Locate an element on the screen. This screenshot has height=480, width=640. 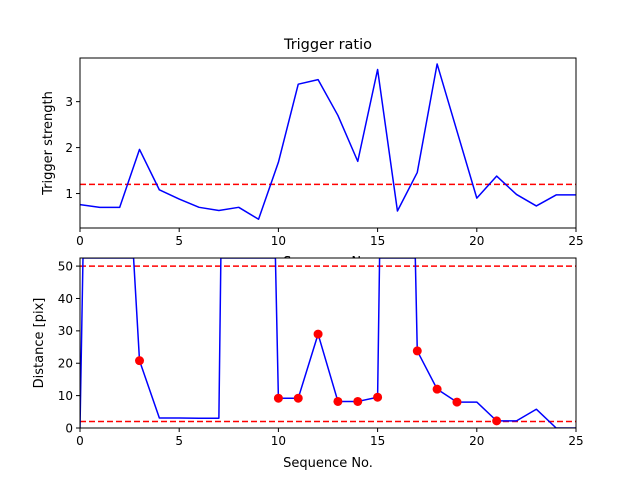
top-x-tick-label: 20 is located at coordinates (476, 241).